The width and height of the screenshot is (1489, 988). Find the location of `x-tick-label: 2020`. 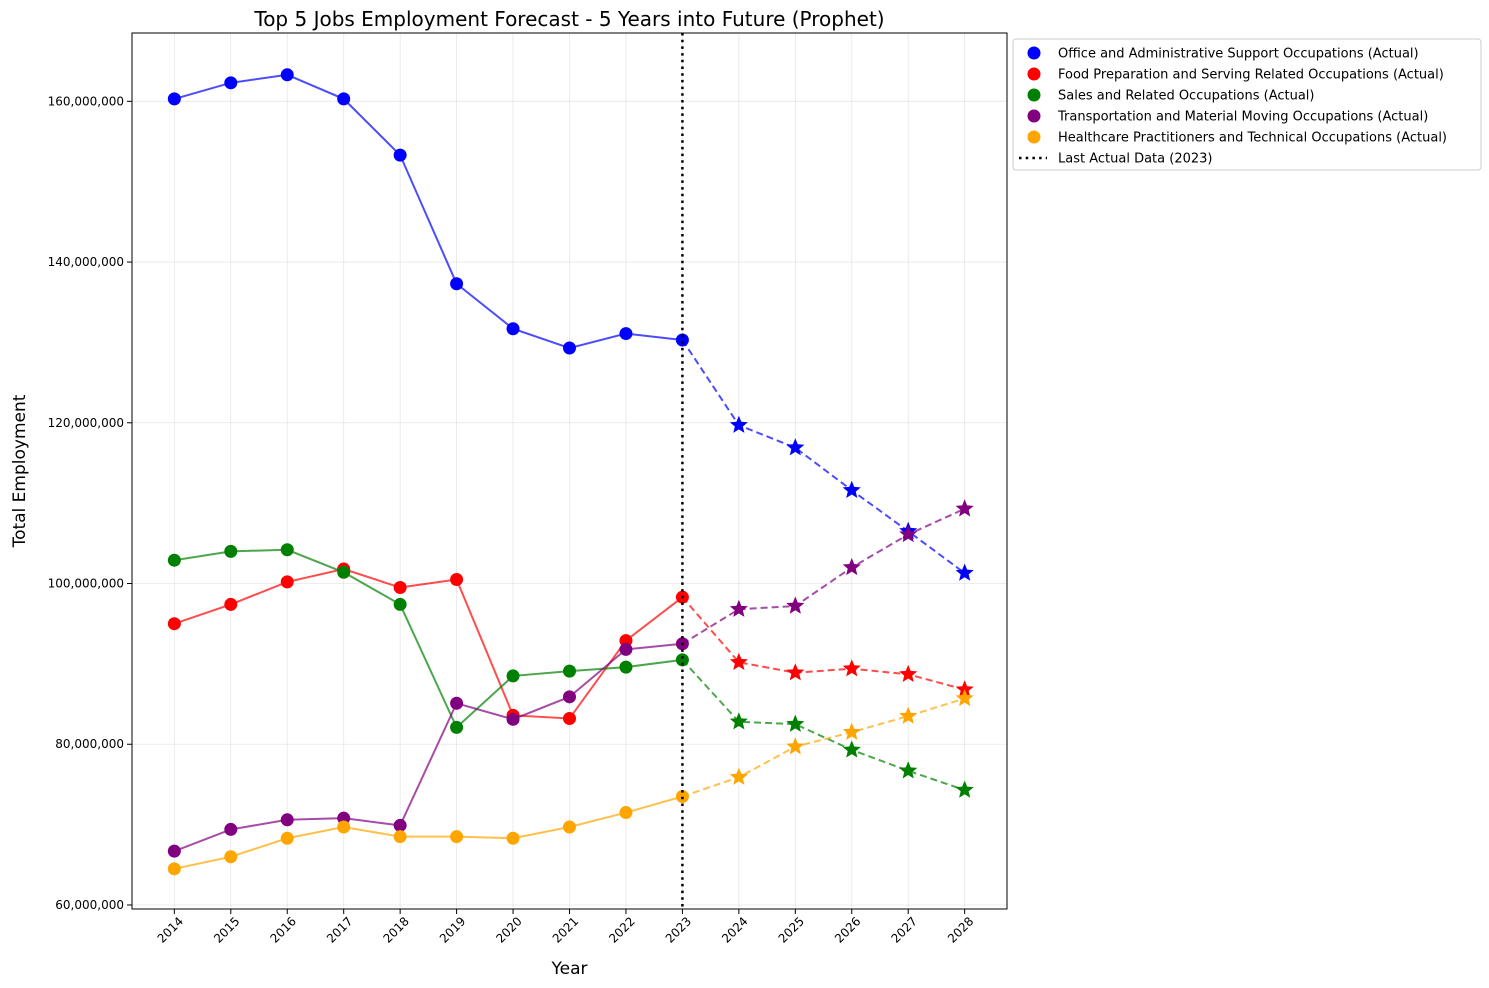

x-tick-label: 2020 is located at coordinates (508, 929).